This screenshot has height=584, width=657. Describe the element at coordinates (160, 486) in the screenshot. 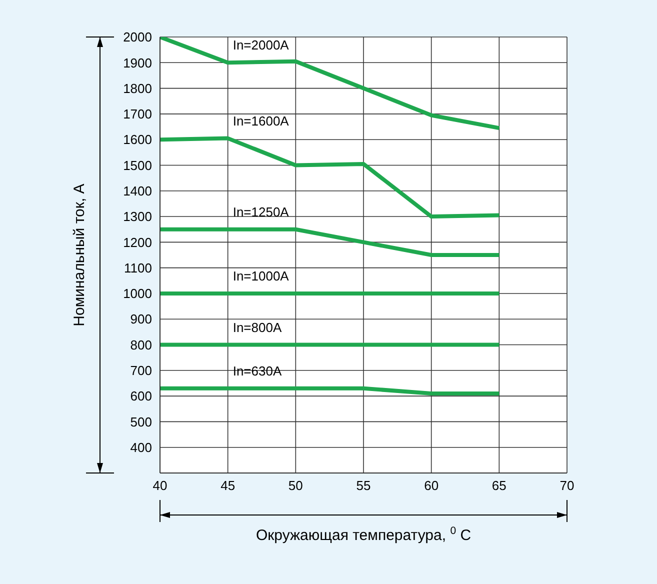

I see `x-tick-label: 40` at that location.